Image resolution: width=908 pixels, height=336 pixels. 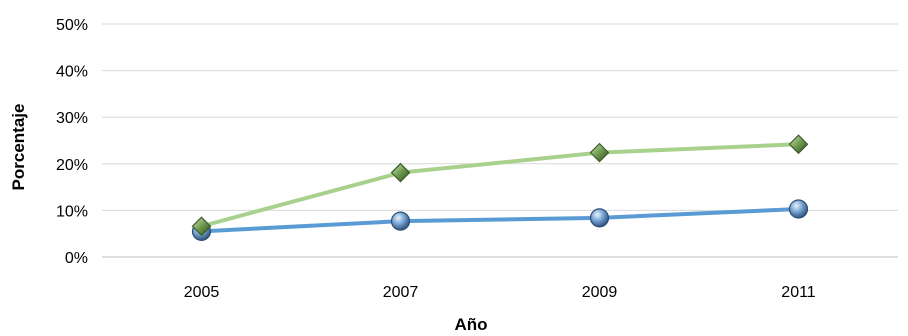 I want to click on y-tick-label: 30%, so click(x=72, y=118).